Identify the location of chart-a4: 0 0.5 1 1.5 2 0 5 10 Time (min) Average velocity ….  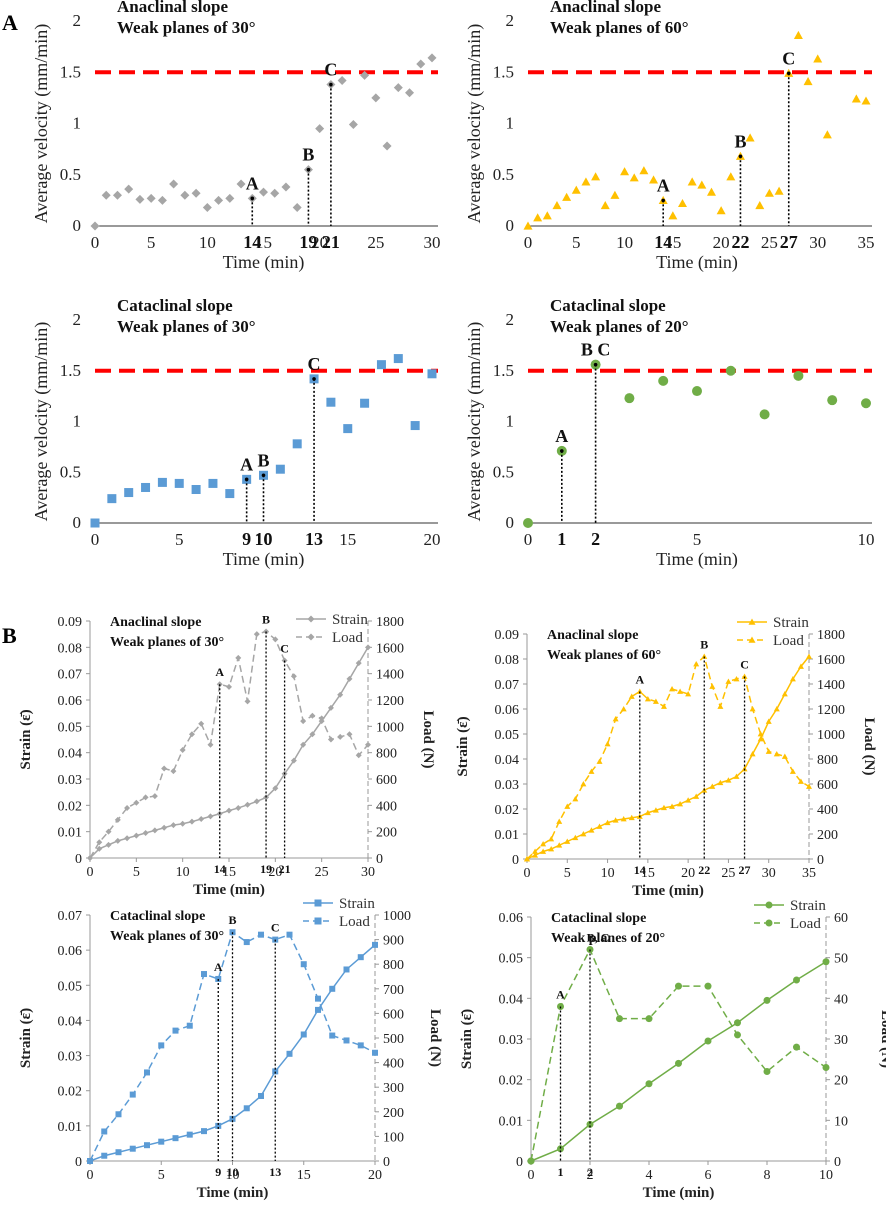
(669, 433).